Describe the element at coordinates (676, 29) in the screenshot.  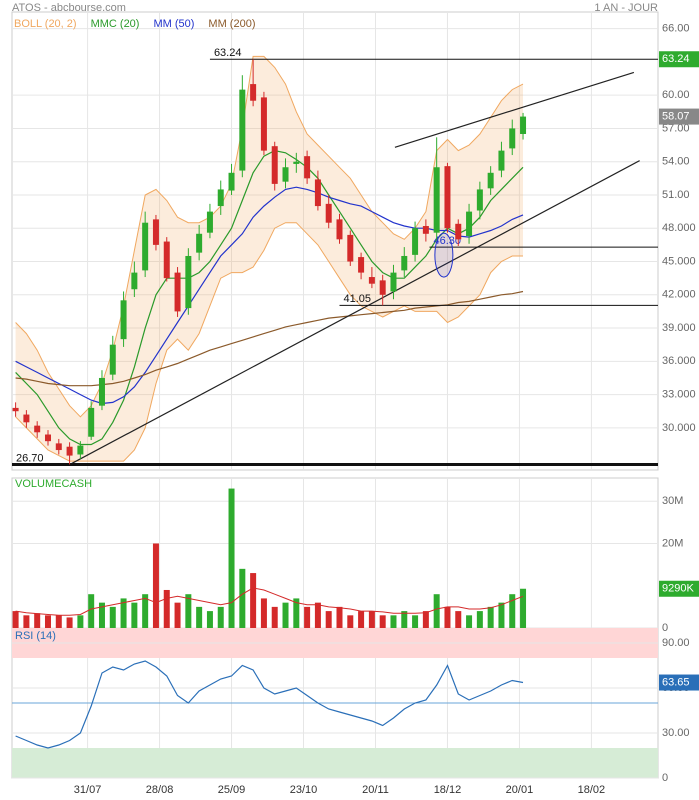
I see `y-tick-label: 66.00` at that location.